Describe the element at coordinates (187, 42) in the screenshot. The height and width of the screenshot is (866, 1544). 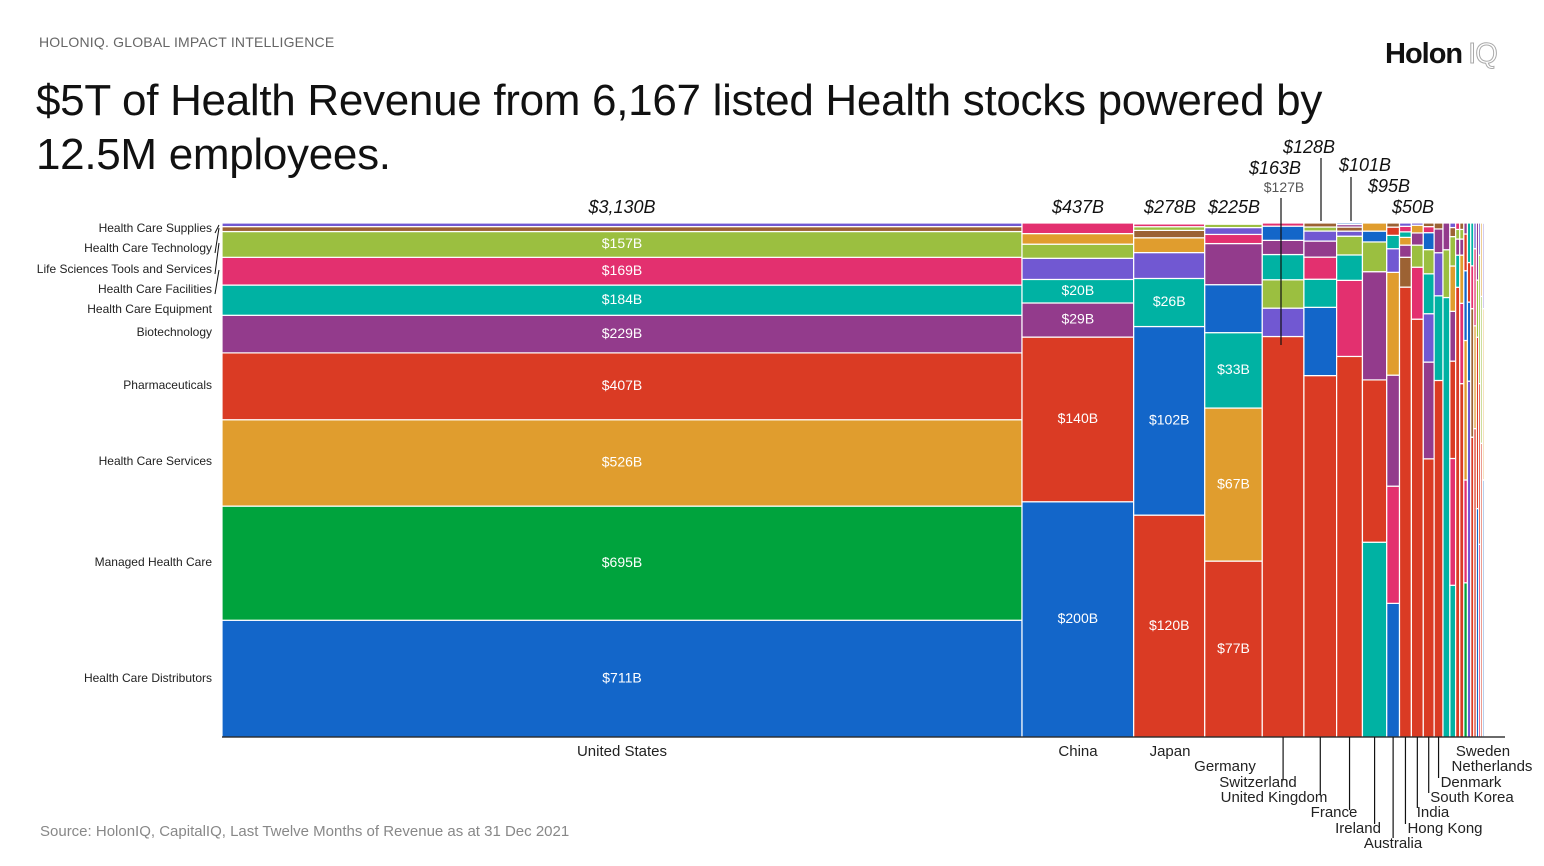
I see `kicker: HOLONIQ. GLOBAL IMPACT INTELLIGENCE` at that location.